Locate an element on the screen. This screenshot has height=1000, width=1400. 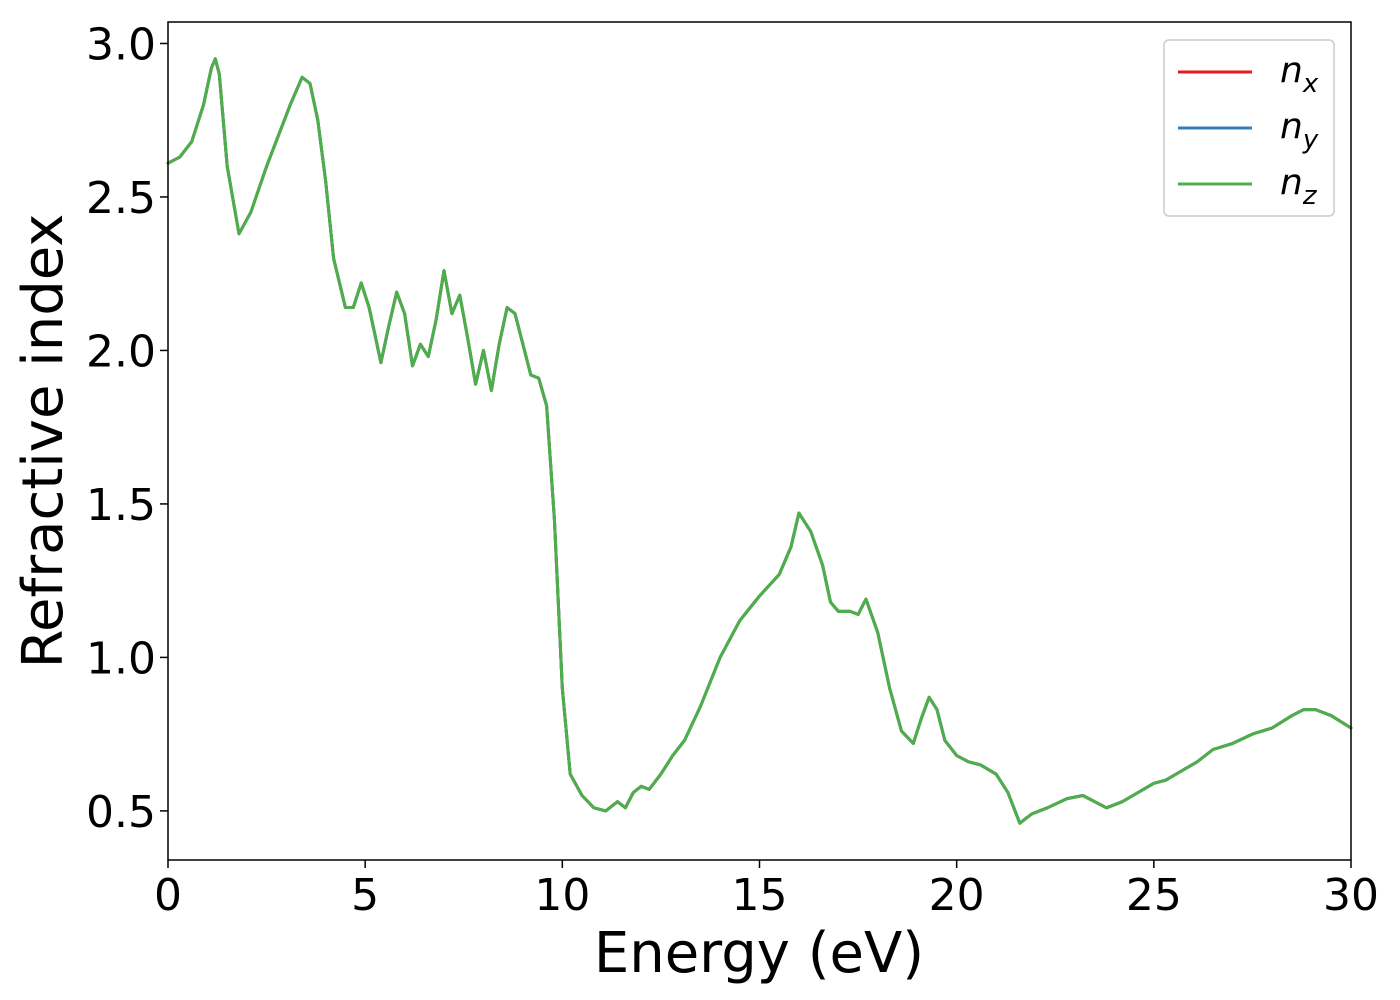
y-tick-label: 2.0 is located at coordinates (121, 351).